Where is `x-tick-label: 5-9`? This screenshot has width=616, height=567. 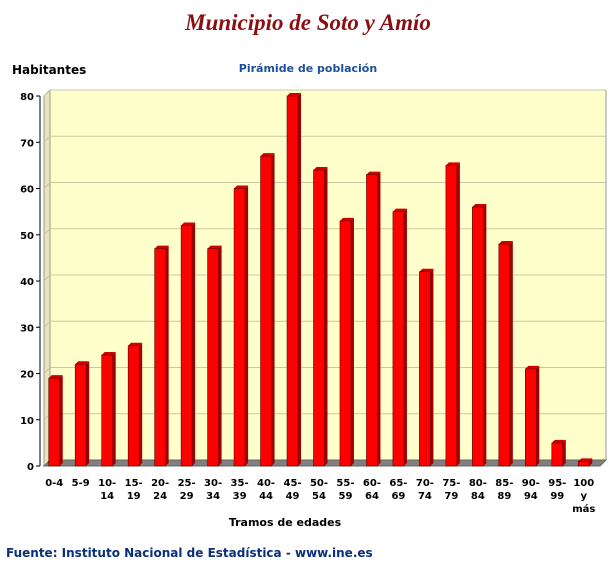
x-tick-label: 5-9 is located at coordinates (81, 483).